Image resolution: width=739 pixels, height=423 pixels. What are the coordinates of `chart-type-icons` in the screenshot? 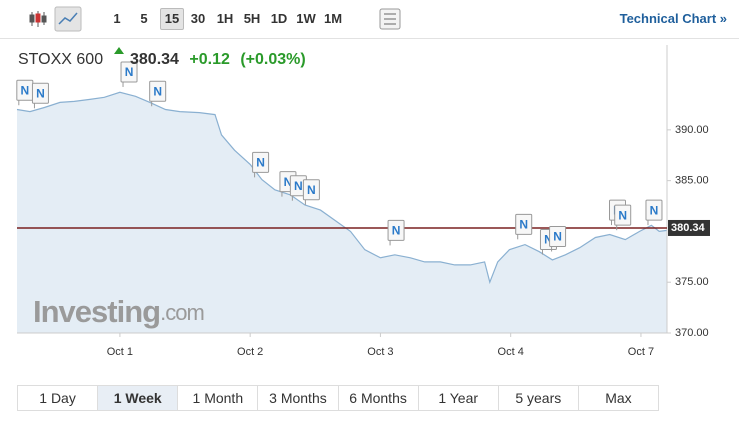 It's located at (55, 19).